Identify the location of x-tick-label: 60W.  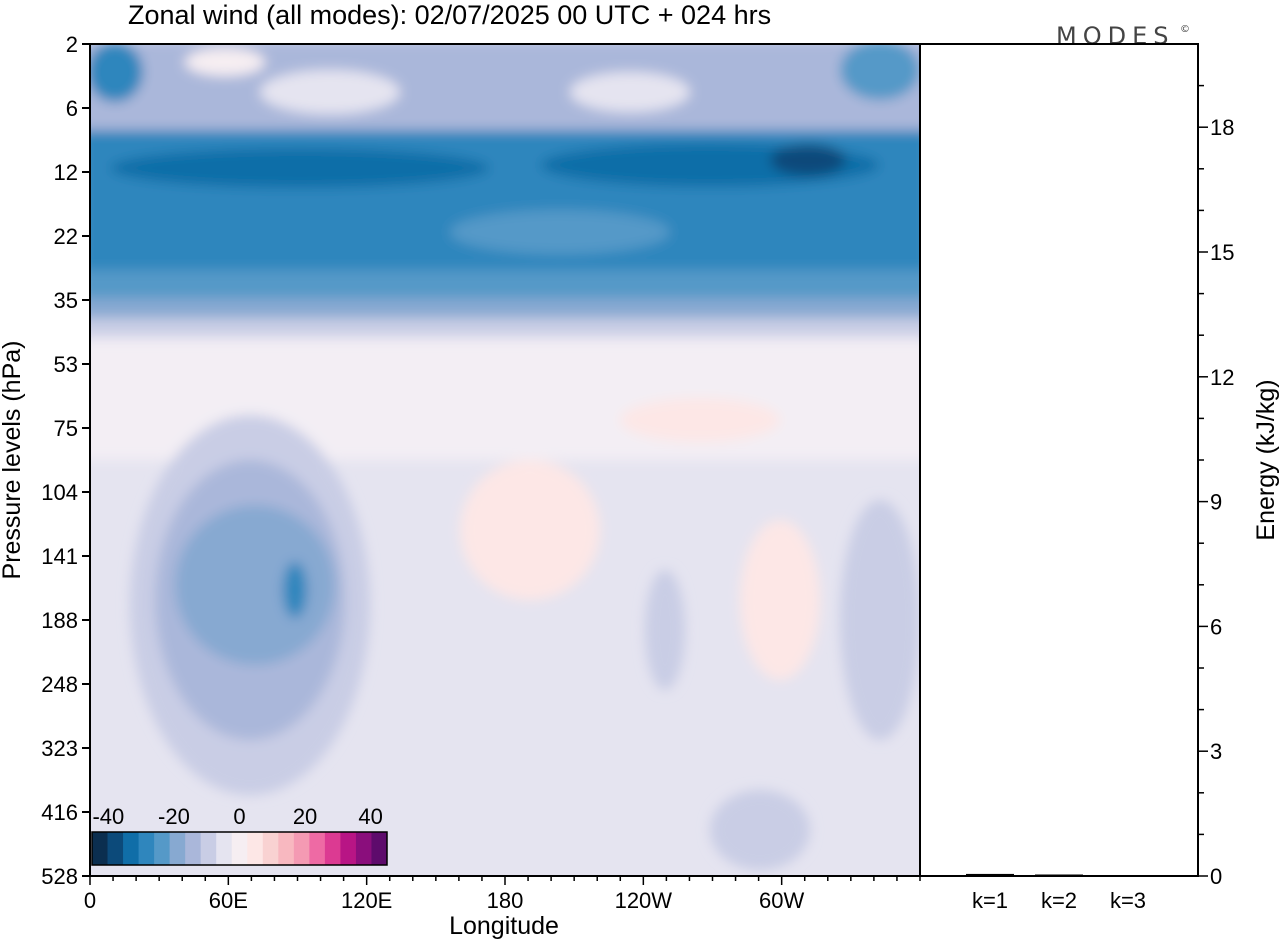
(781, 900).